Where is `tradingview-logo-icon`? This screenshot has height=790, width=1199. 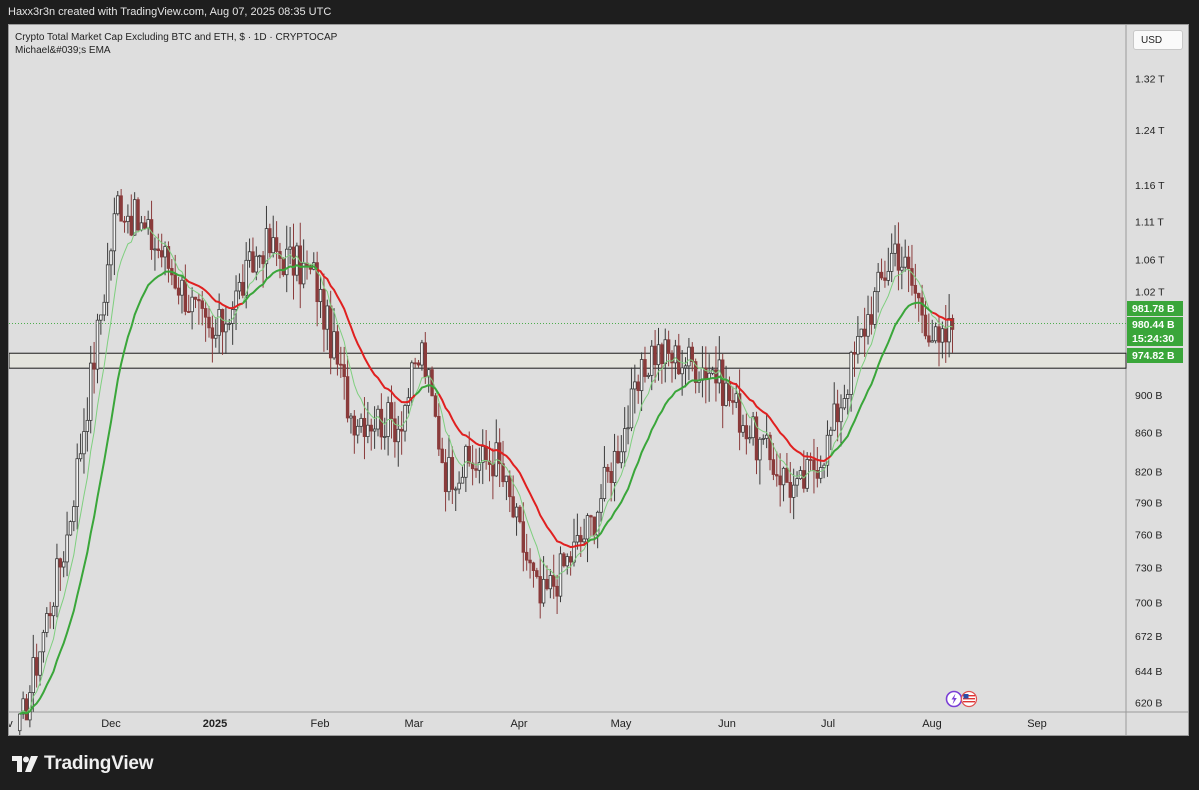 tradingview-logo-icon is located at coordinates (25, 764).